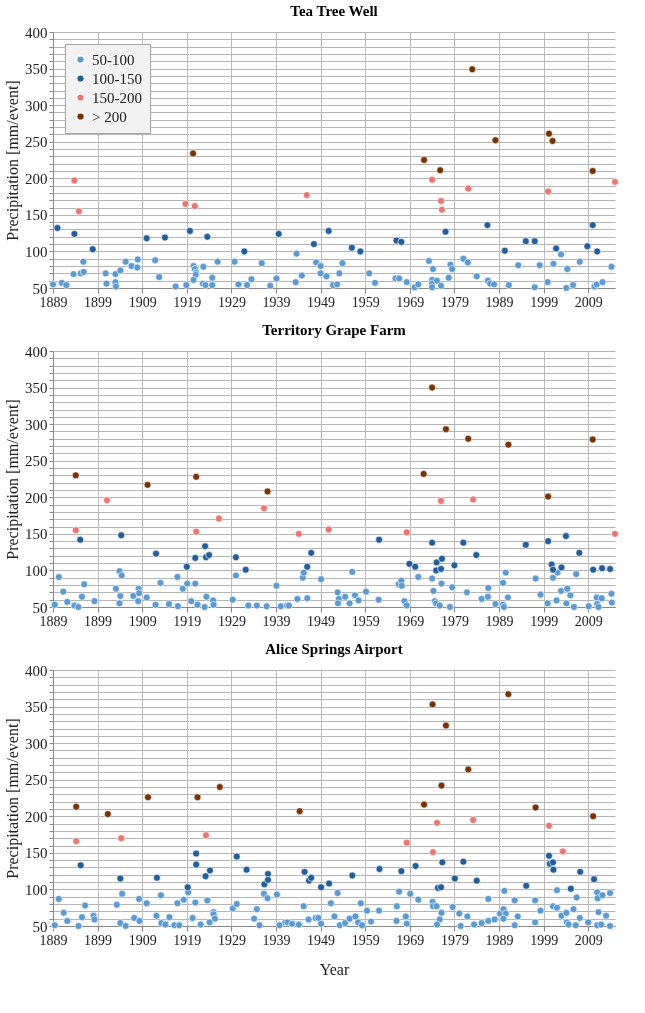  Describe the element at coordinates (109, 116) in the screenshot. I see `legend-label: > 200` at that location.